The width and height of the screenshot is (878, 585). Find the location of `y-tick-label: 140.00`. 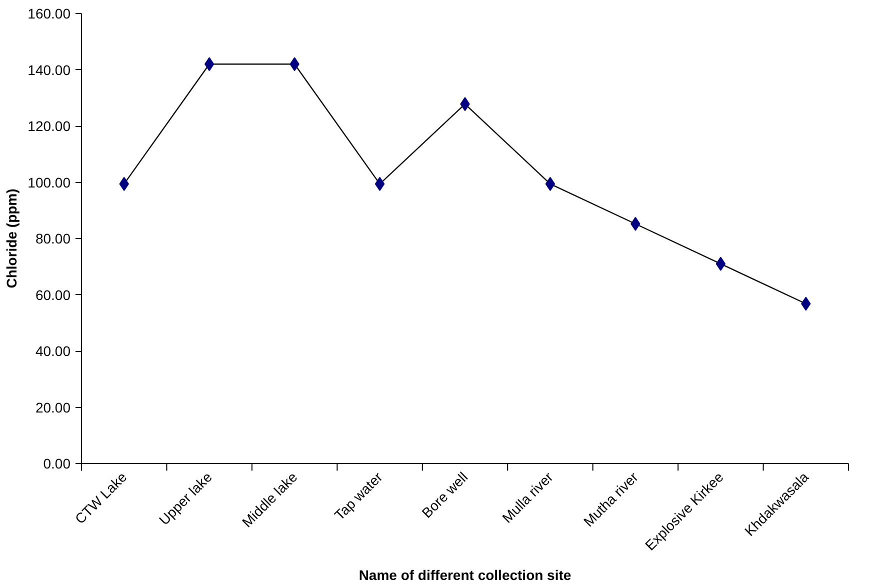

y-tick-label: 140.00 is located at coordinates (49, 70).